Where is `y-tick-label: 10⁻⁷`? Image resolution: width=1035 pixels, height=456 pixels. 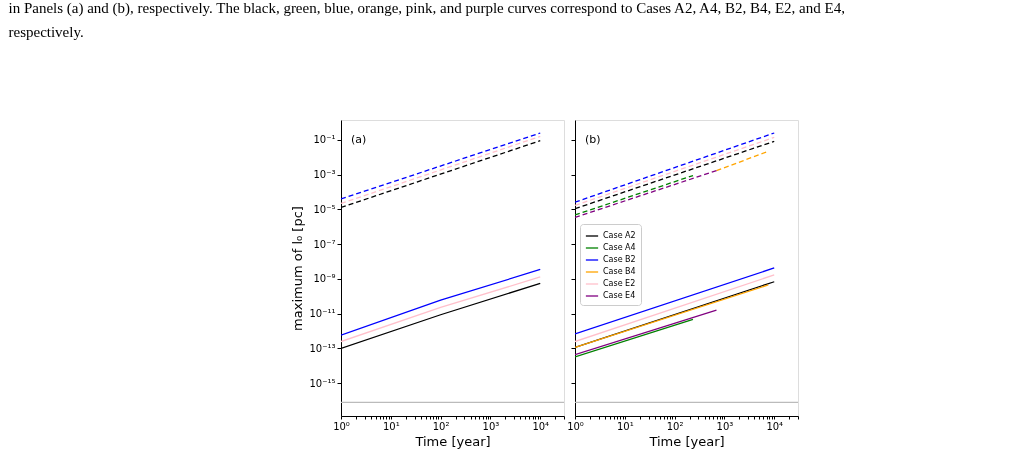 y-tick-label: 10⁻⁷ is located at coordinates (324, 244).